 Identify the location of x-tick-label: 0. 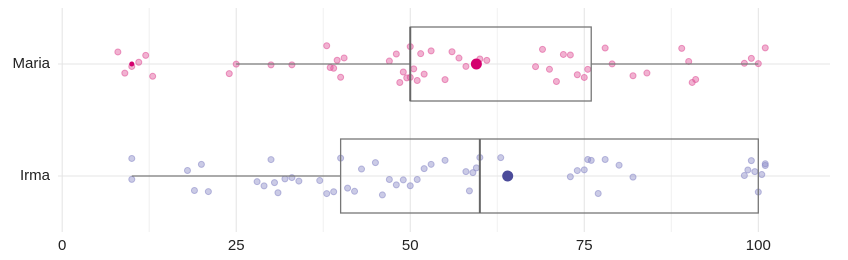
(62, 245).